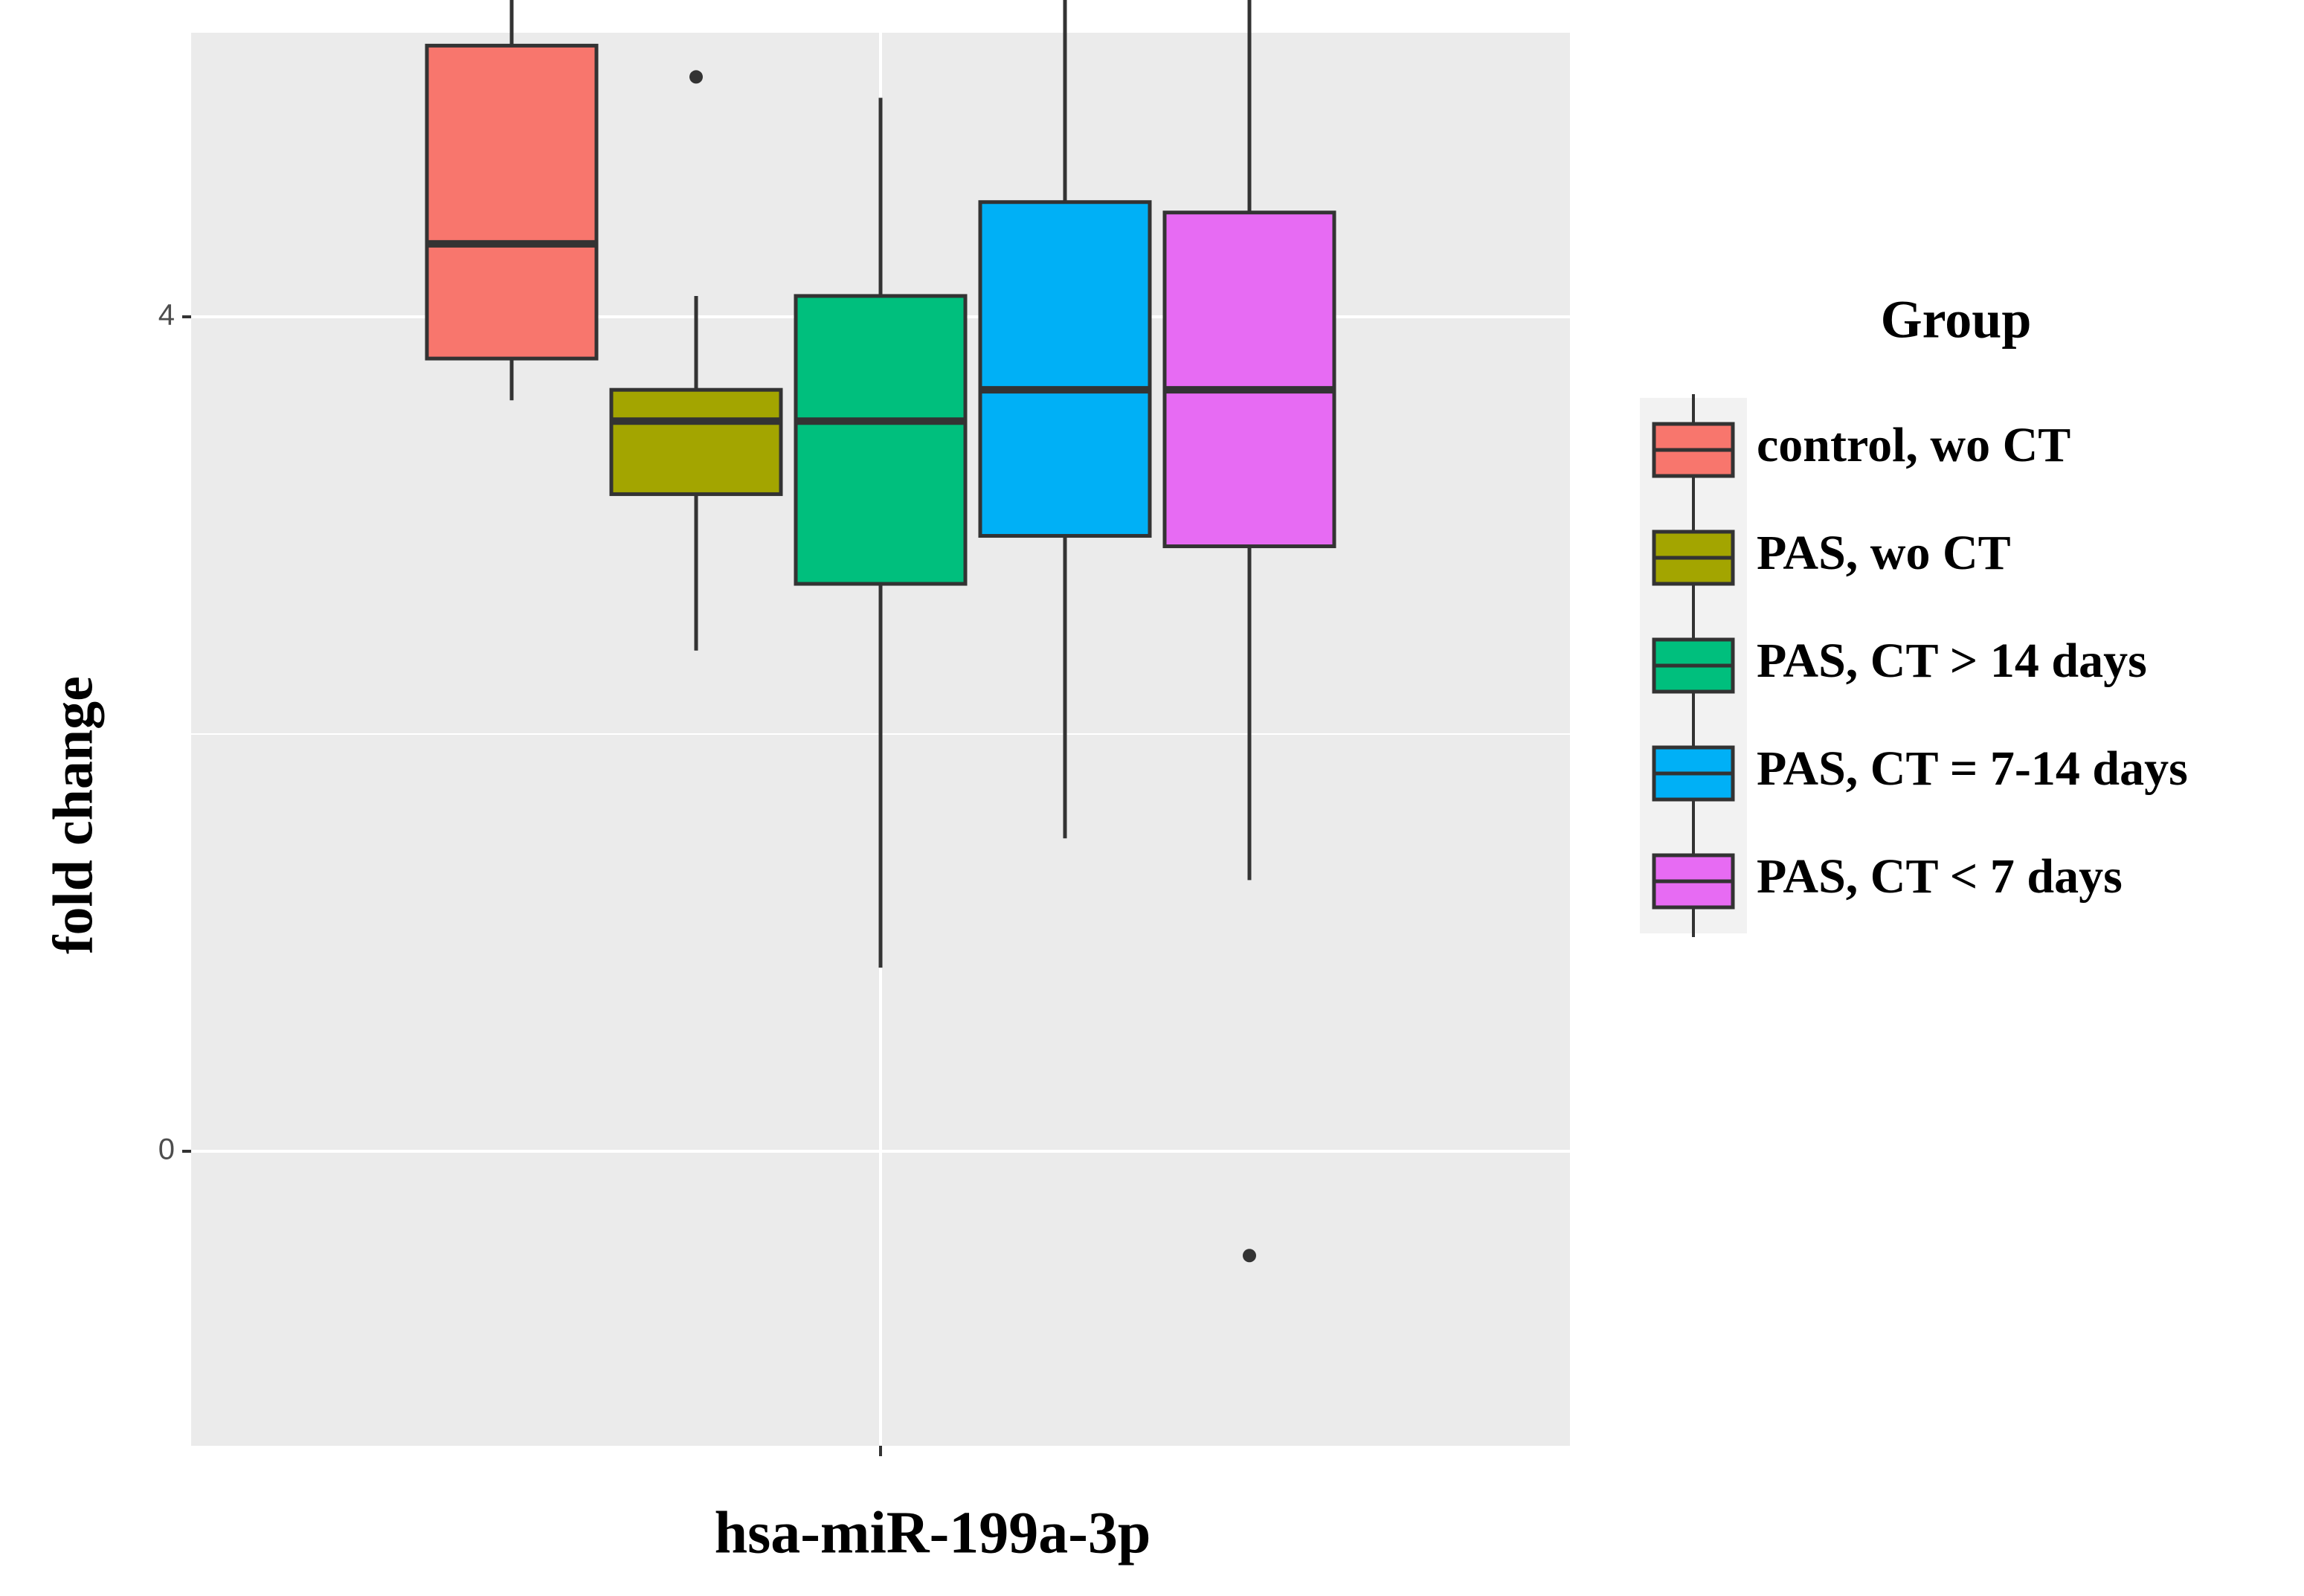  I want to click on legend-label: PAS, wo CT, so click(1884, 553).